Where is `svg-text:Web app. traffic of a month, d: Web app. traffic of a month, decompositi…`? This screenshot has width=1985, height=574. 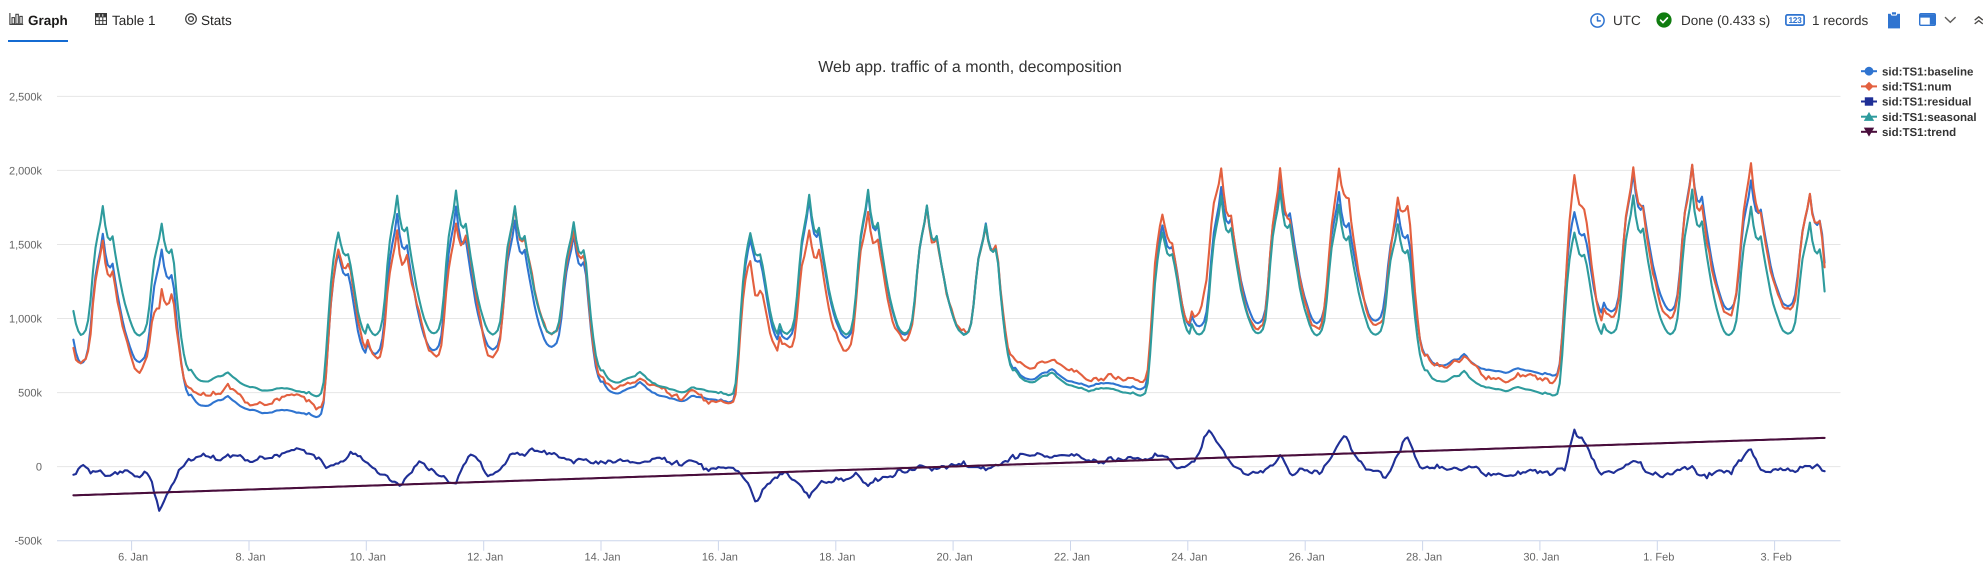
svg-text:Web app. traffic of a month, d: Web app. traffic of a month, decompositi… is located at coordinates (970, 67).